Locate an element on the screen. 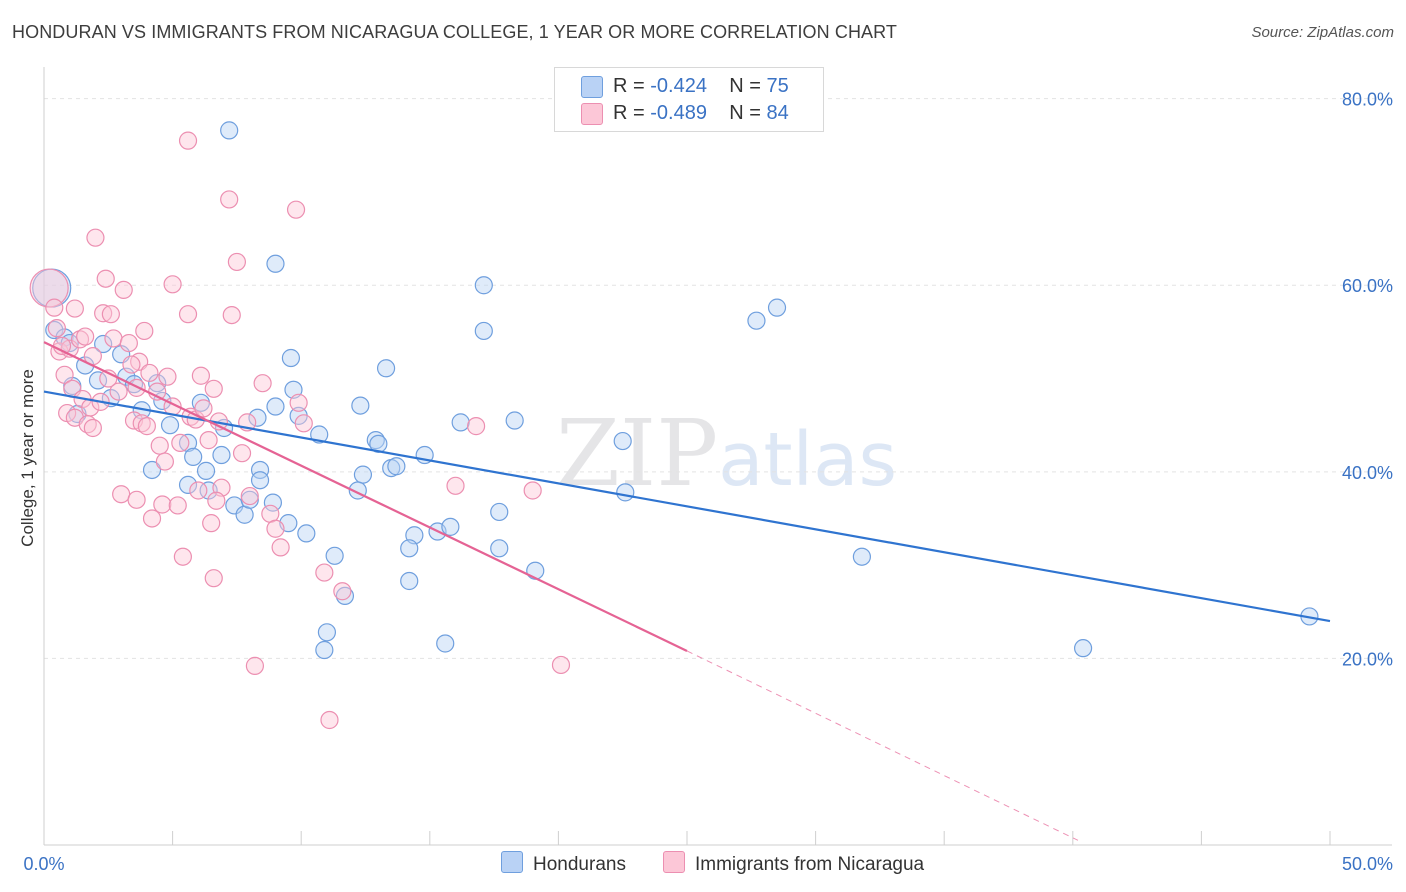 This screenshot has width=1406, height=892. source-label: Source: ZipAtlas.com is located at coordinates (1322, 32).